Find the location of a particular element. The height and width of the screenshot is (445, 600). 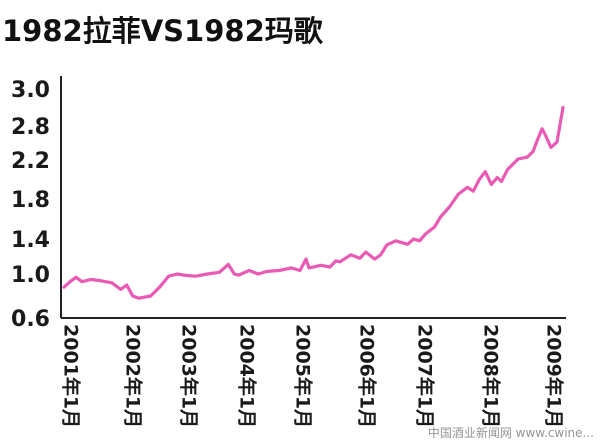

chart-title: 1982拉菲VS1982玛歌 is located at coordinates (162, 31).